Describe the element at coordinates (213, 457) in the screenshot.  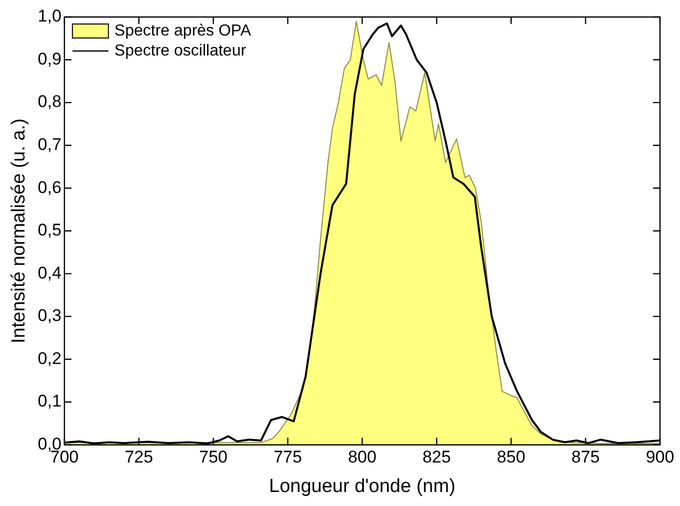
I see `x-tick-label: 750` at that location.